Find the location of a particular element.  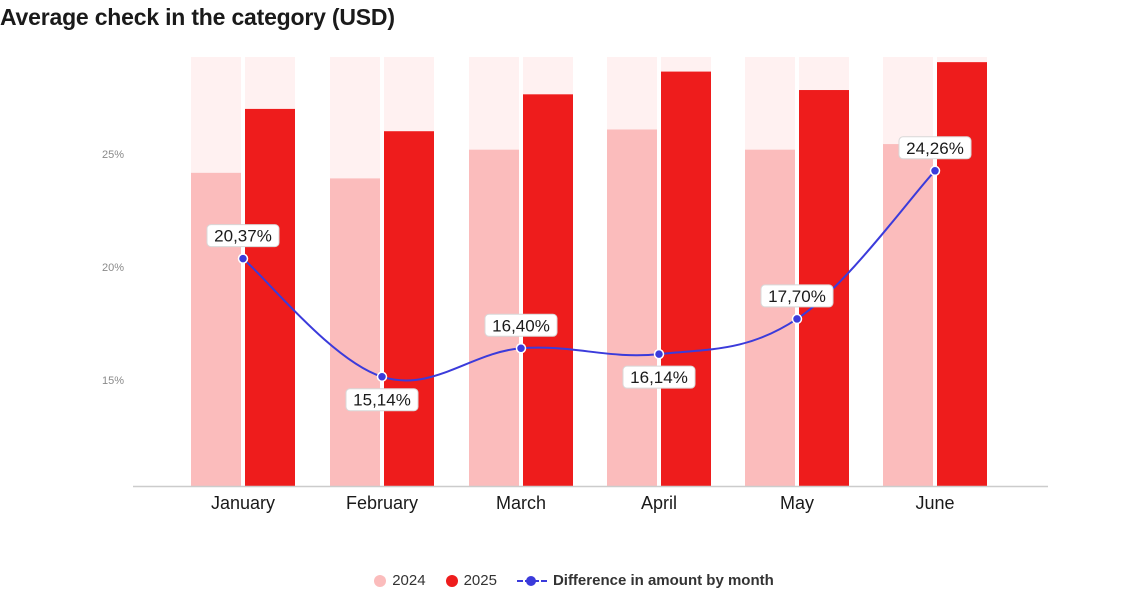

data-label-text: 17,70% is located at coordinates (797, 296).